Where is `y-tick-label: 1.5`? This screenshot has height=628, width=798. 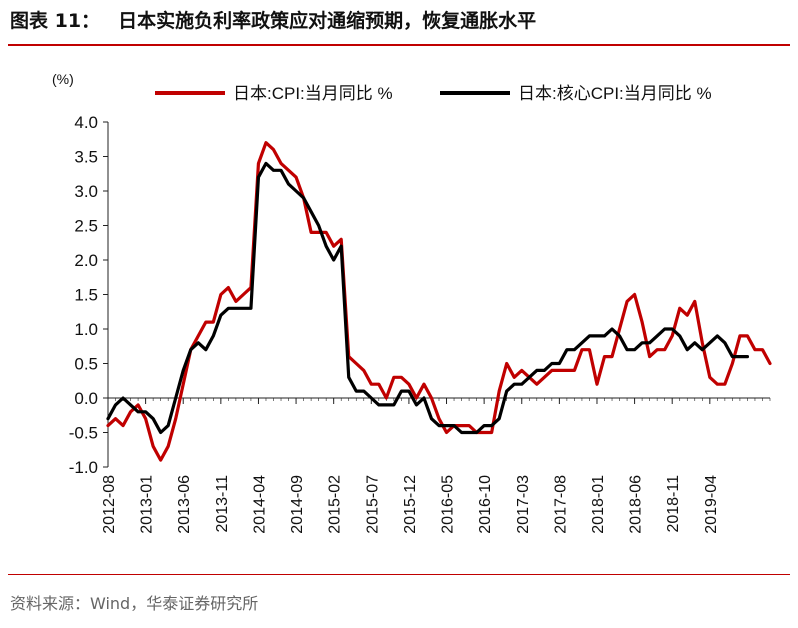 y-tick-label: 1.5 is located at coordinates (86, 295).